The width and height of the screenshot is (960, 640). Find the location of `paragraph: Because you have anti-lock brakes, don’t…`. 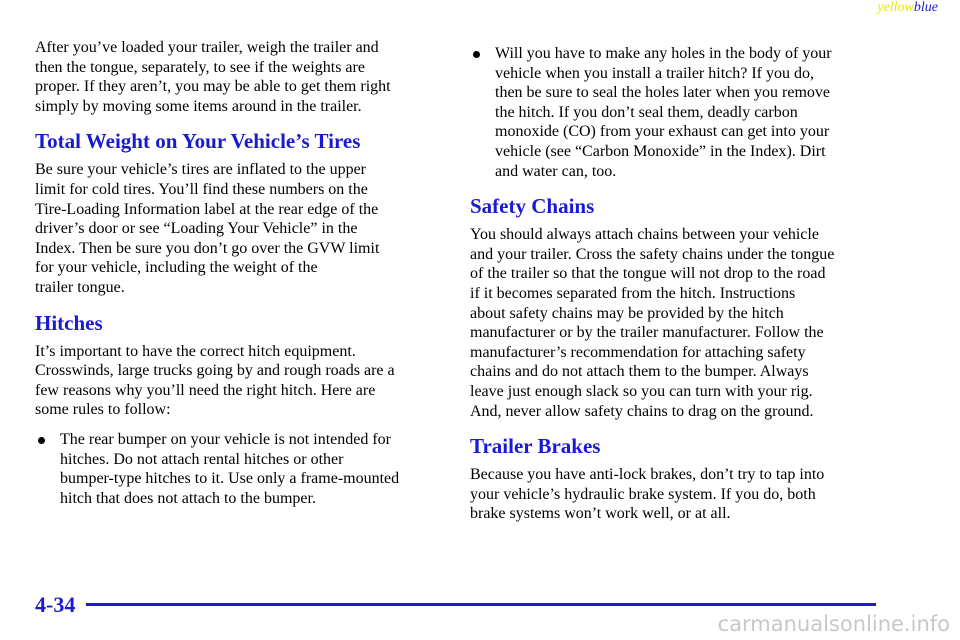

paragraph: Because you have anti-lock brakes, don’t… is located at coordinates (680, 494).